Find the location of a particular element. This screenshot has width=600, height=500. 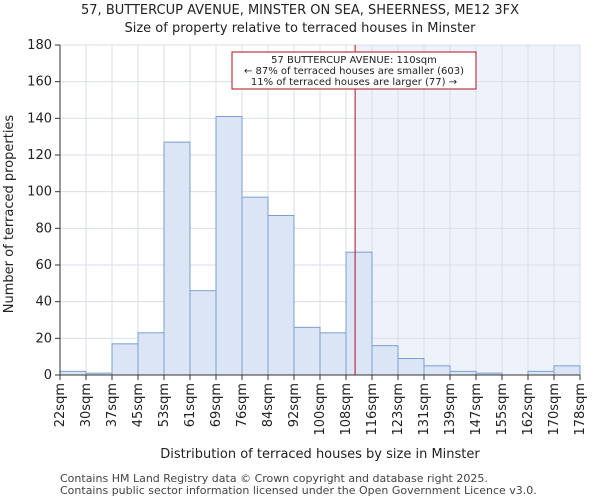

bar-84sqm is located at coordinates (281, 295).